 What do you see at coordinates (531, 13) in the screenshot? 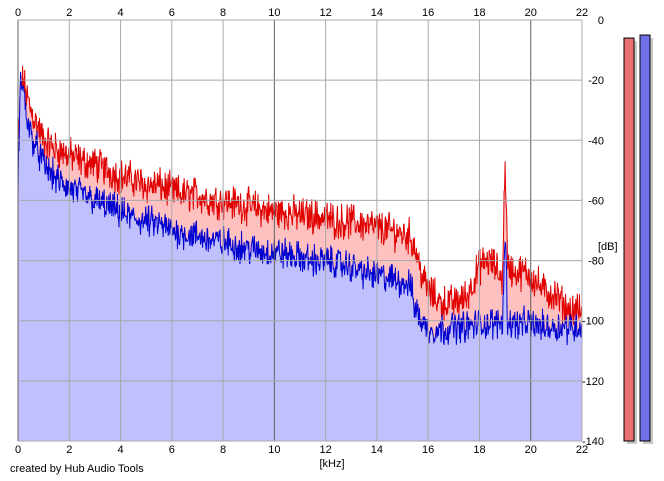
I see `x-tick-label-top: 20` at bounding box center [531, 13].